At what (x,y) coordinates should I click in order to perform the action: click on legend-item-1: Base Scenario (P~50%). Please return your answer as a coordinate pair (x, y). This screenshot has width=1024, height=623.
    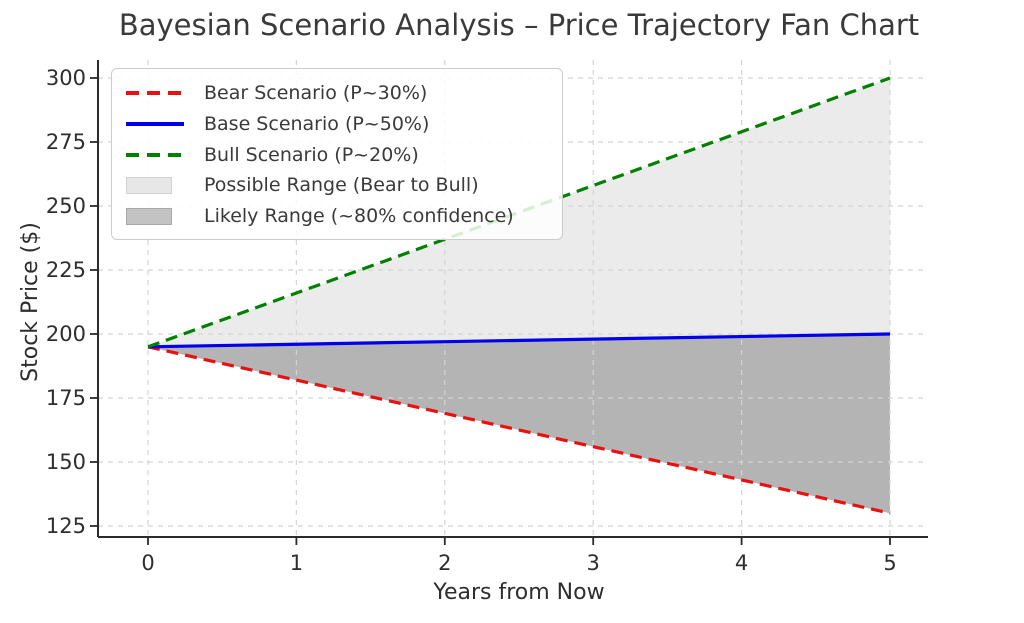
    Looking at the image, I should click on (337, 124).